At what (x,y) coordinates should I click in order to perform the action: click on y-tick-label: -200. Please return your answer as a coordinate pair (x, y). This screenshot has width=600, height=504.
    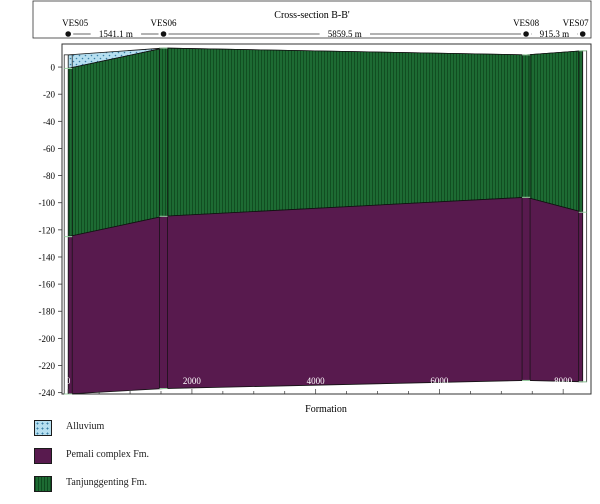
    Looking at the image, I should click on (47, 339).